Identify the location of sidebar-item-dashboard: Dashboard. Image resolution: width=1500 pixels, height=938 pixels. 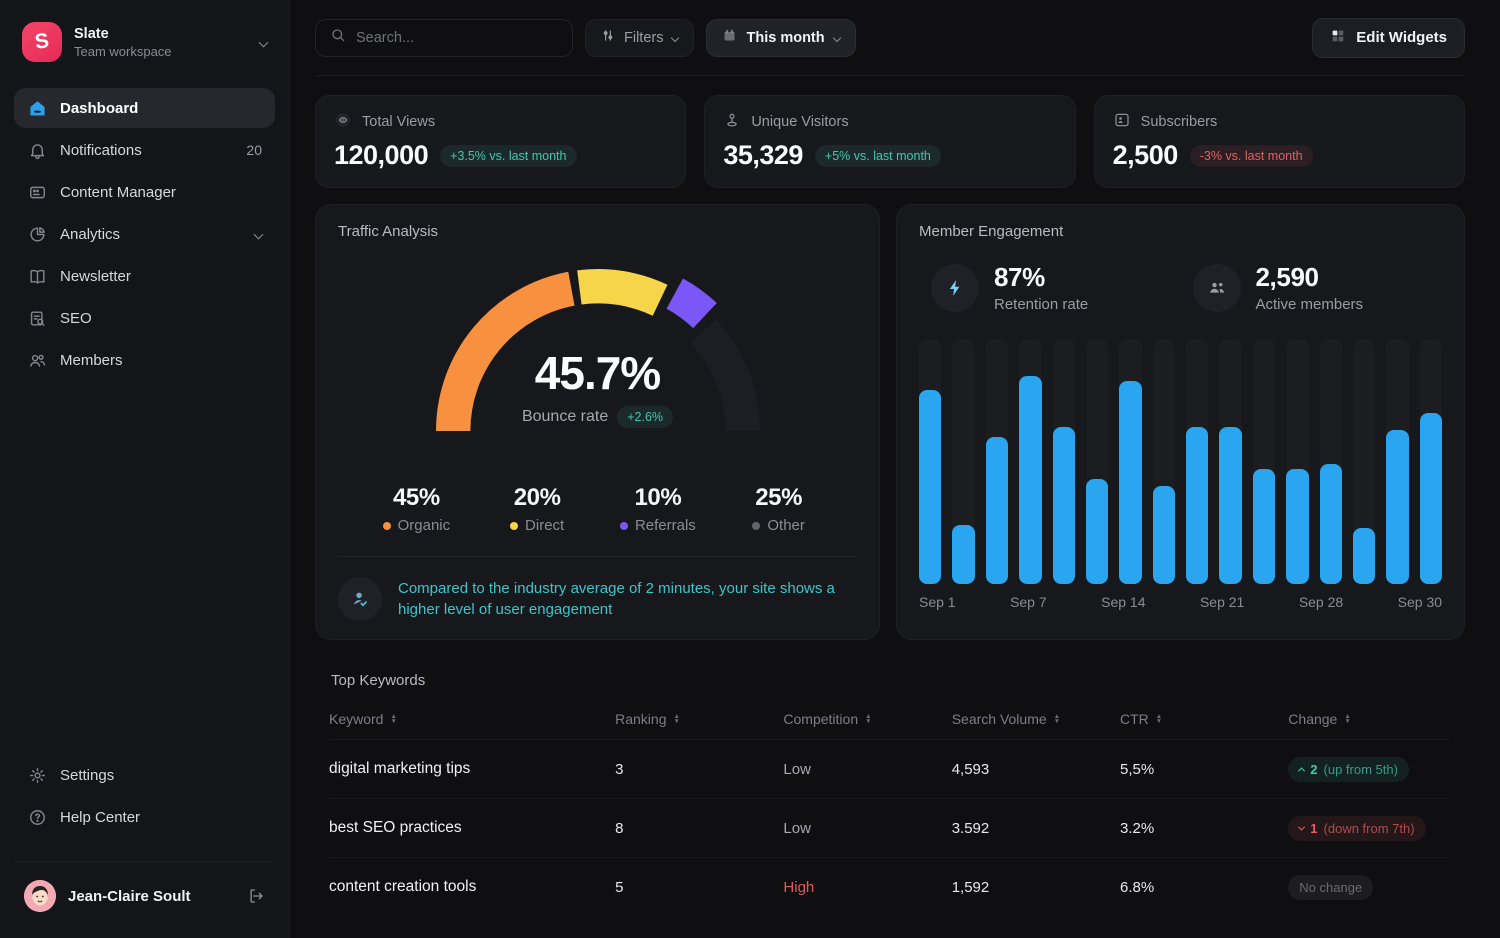
(144, 108).